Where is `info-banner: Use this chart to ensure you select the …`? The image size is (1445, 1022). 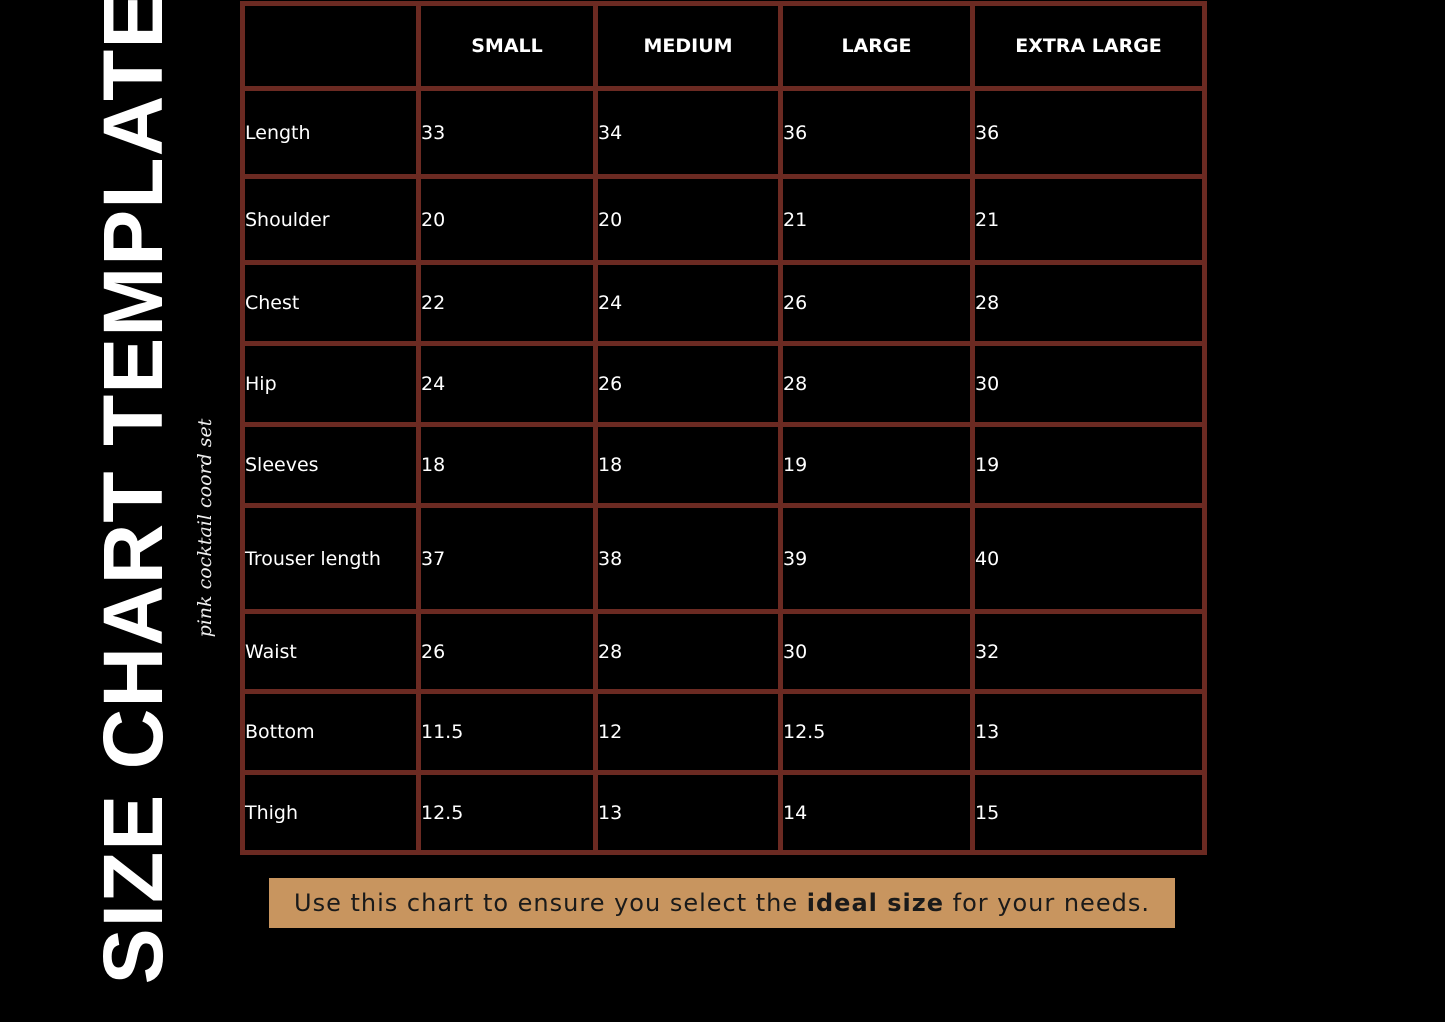
info-banner: Use this chart to ensure you select the … is located at coordinates (722, 903).